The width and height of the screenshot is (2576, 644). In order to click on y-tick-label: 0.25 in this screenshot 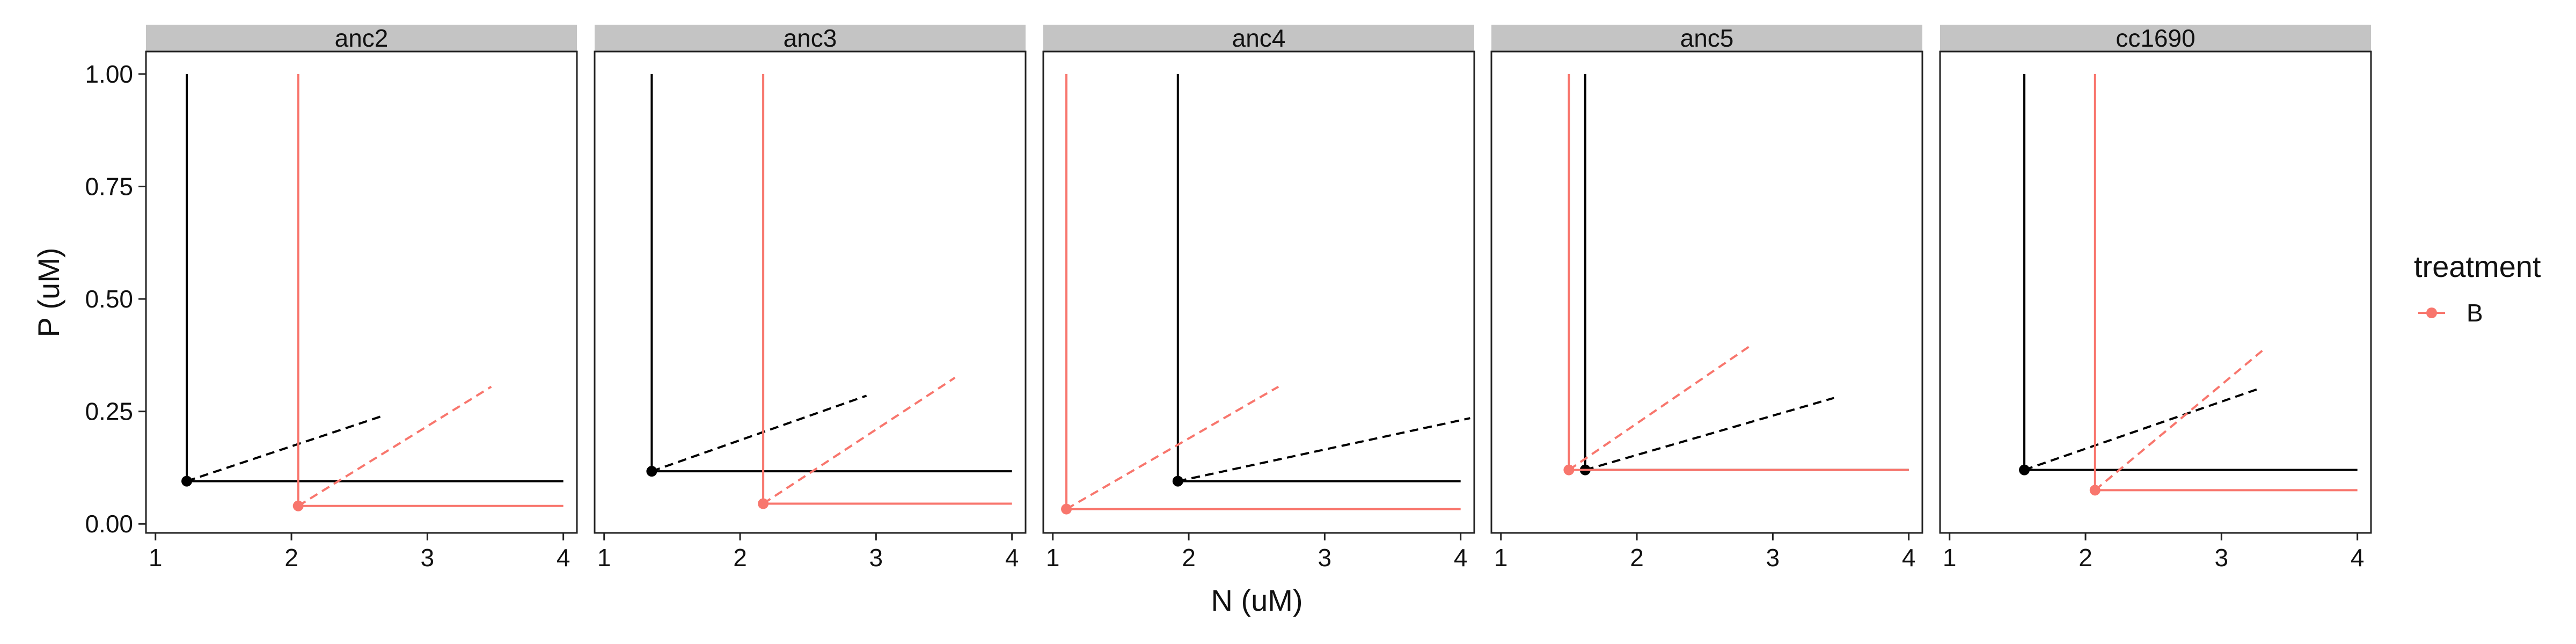, I will do `click(109, 412)`.